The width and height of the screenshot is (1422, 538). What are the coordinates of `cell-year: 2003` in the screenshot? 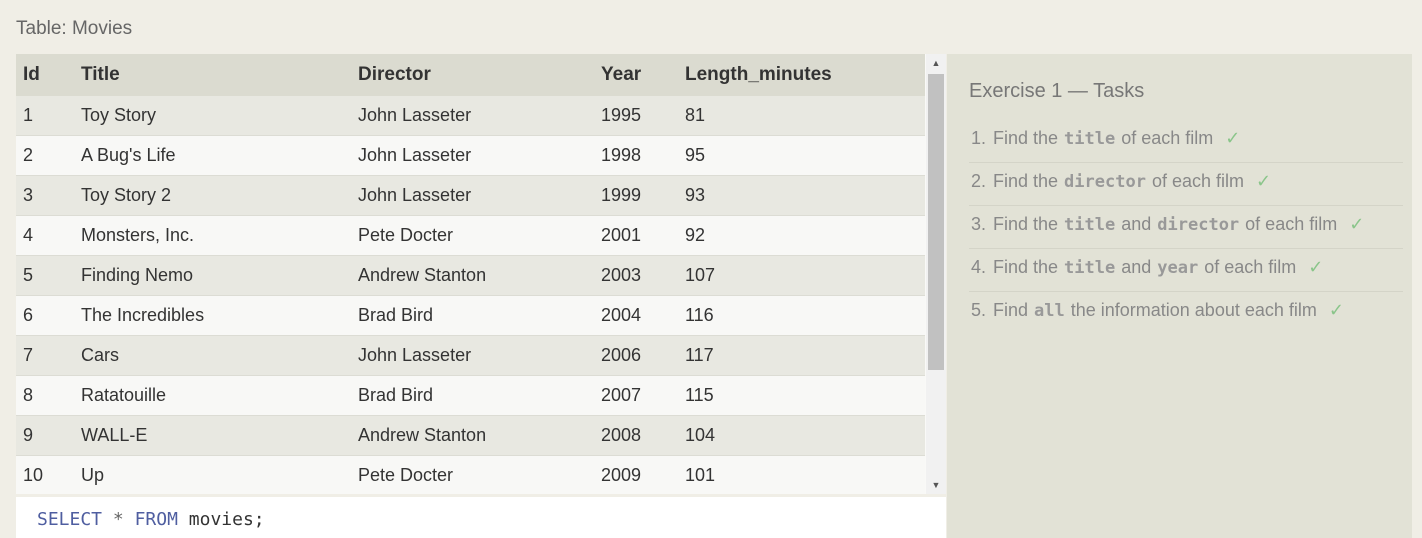 It's located at (643, 275).